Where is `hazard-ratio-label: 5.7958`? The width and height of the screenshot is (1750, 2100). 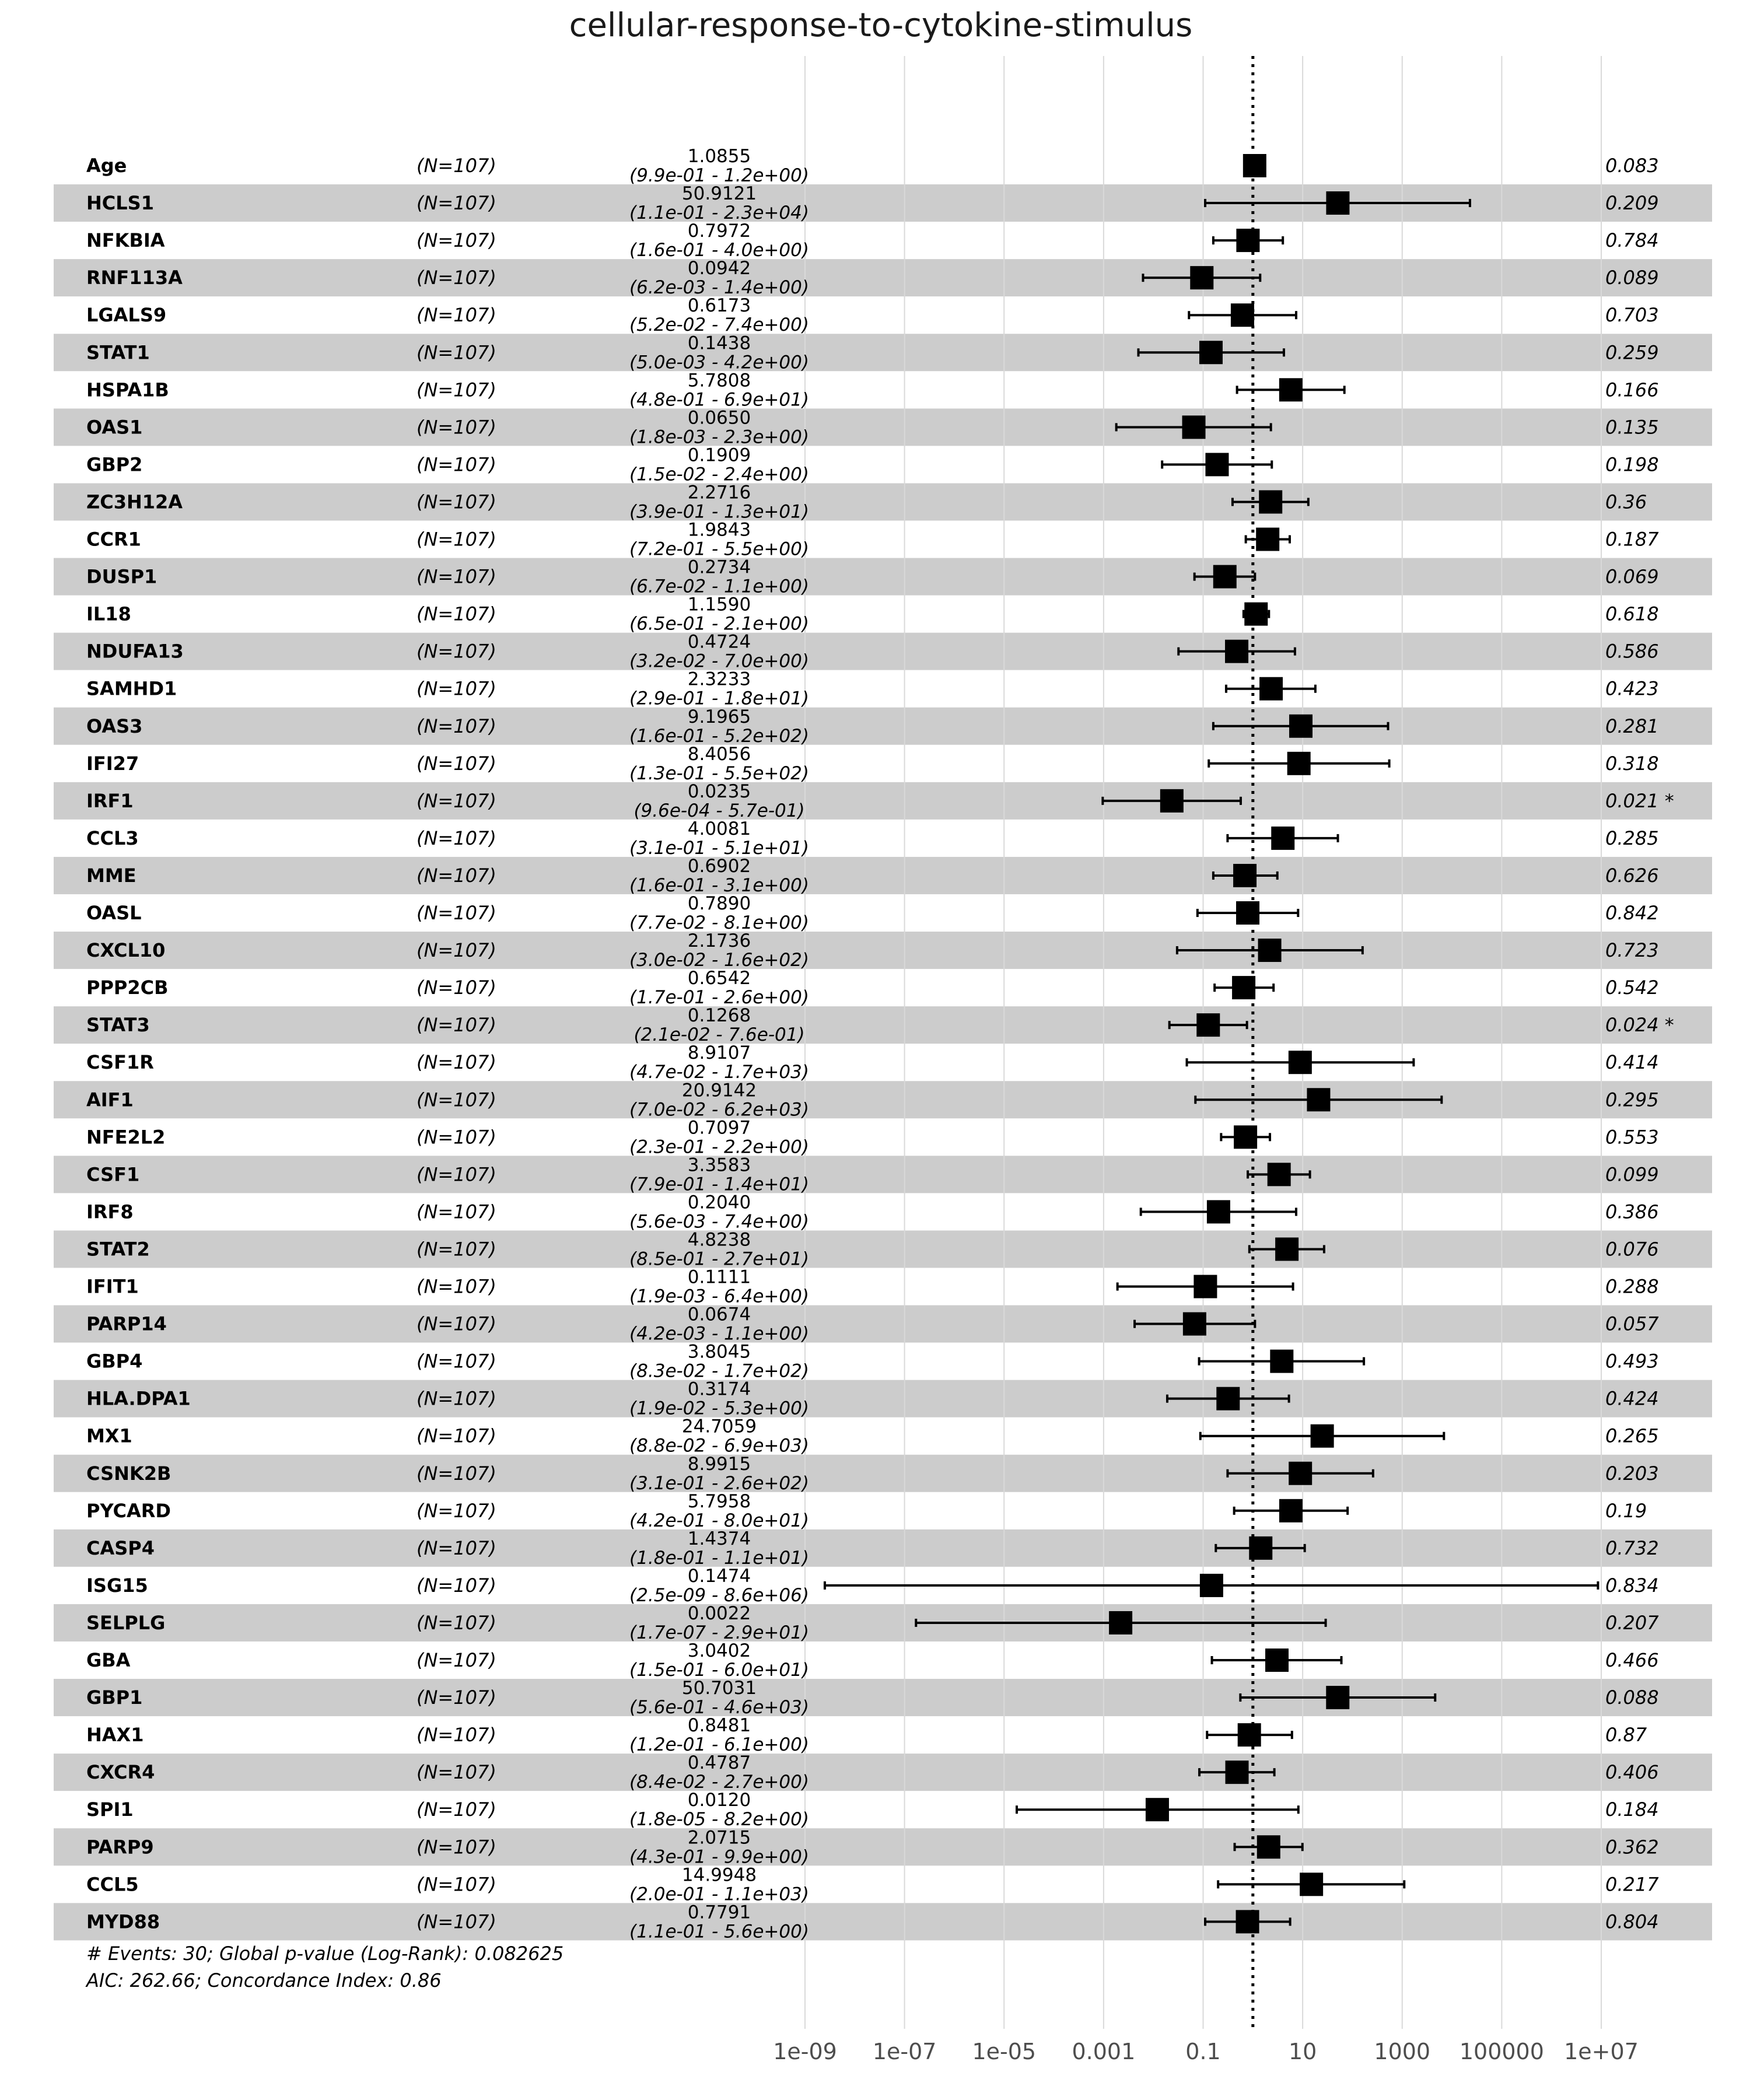
hazard-ratio-label: 5.7958 is located at coordinates (719, 1501).